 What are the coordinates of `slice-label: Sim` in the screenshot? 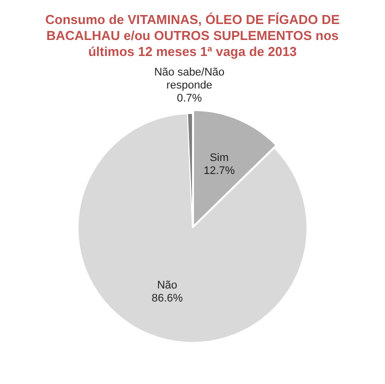 It's located at (219, 158).